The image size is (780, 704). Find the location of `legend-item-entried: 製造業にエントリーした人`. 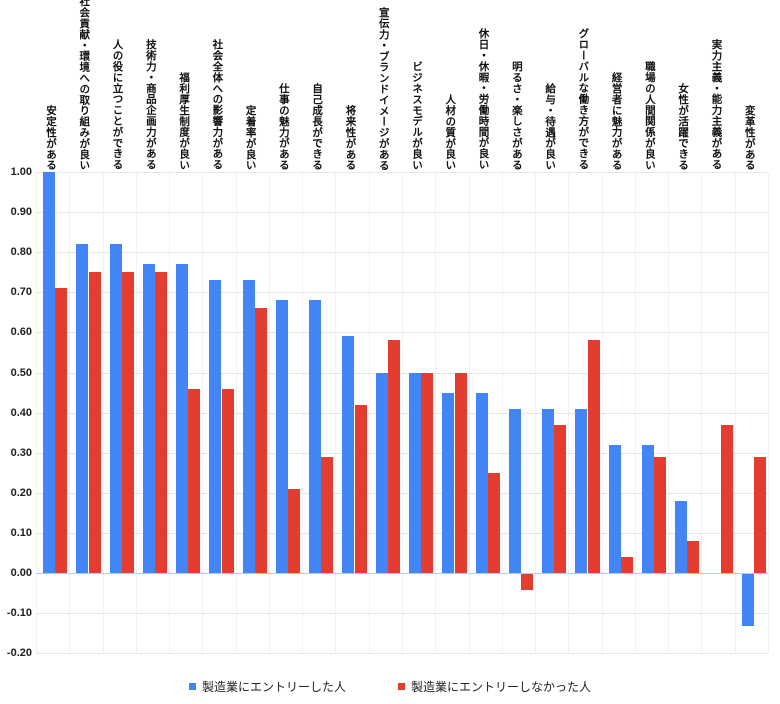

legend-item-entried: 製造業にエントリーした人 is located at coordinates (267, 686).